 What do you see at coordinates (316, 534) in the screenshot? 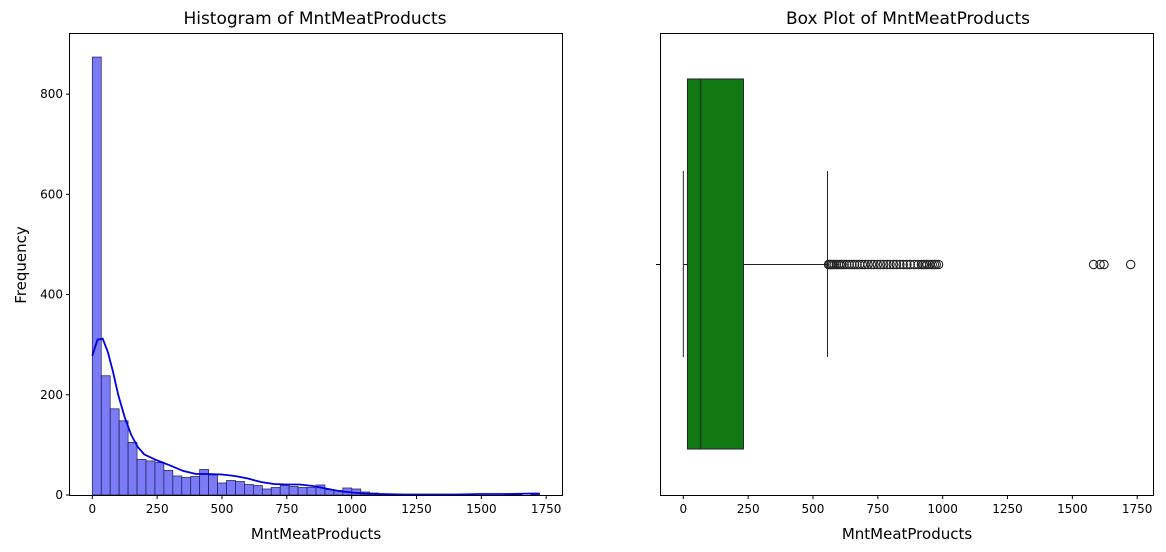
I see `histogram-x-axis-label: MntMeatProducts` at bounding box center [316, 534].